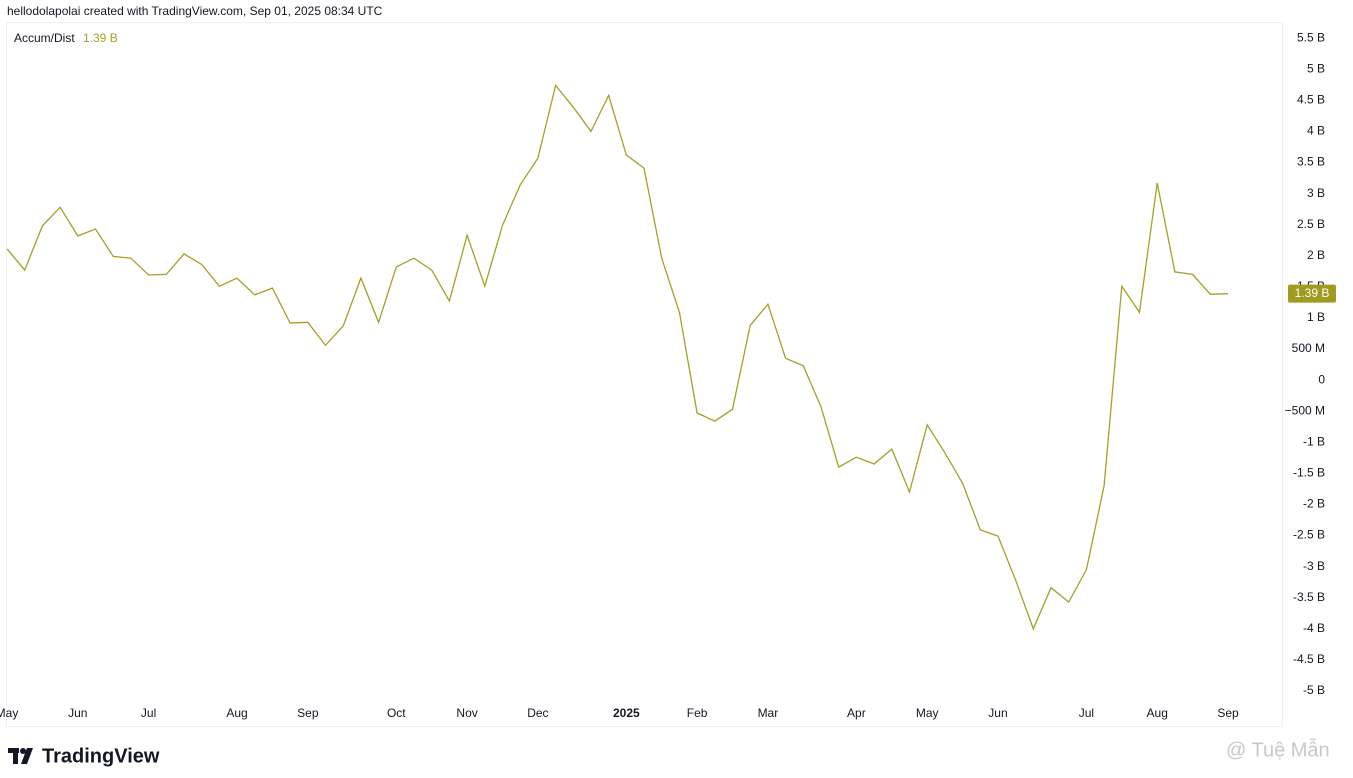 The image size is (1353, 778). I want to click on y-tick-label: 3.5 B, so click(1311, 162).